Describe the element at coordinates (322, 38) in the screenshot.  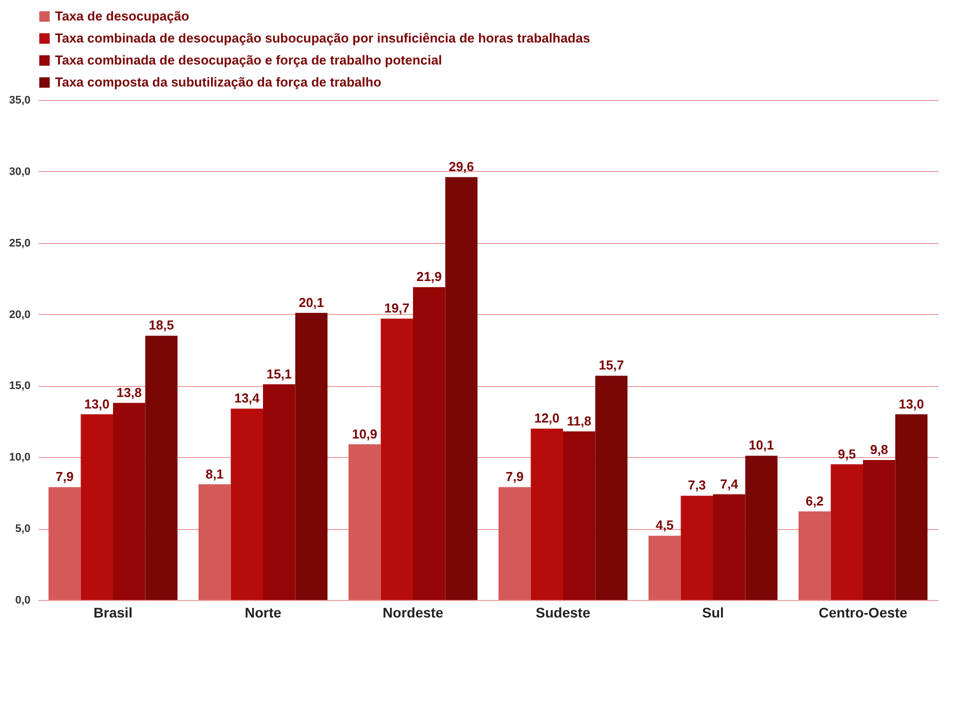
I see `legend-label: Taxa combinada de desocupação subocupação por insuficiência de horas trabalhadas` at that location.